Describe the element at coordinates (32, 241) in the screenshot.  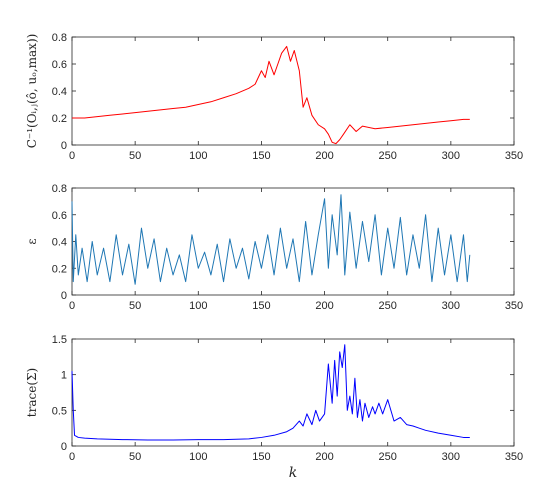
I see `y-axis-label: ε` at that location.